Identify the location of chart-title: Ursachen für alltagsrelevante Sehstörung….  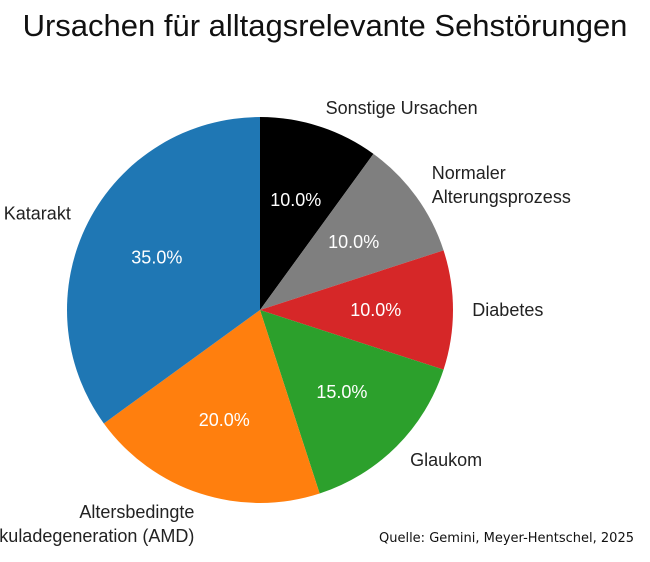
(325, 25).